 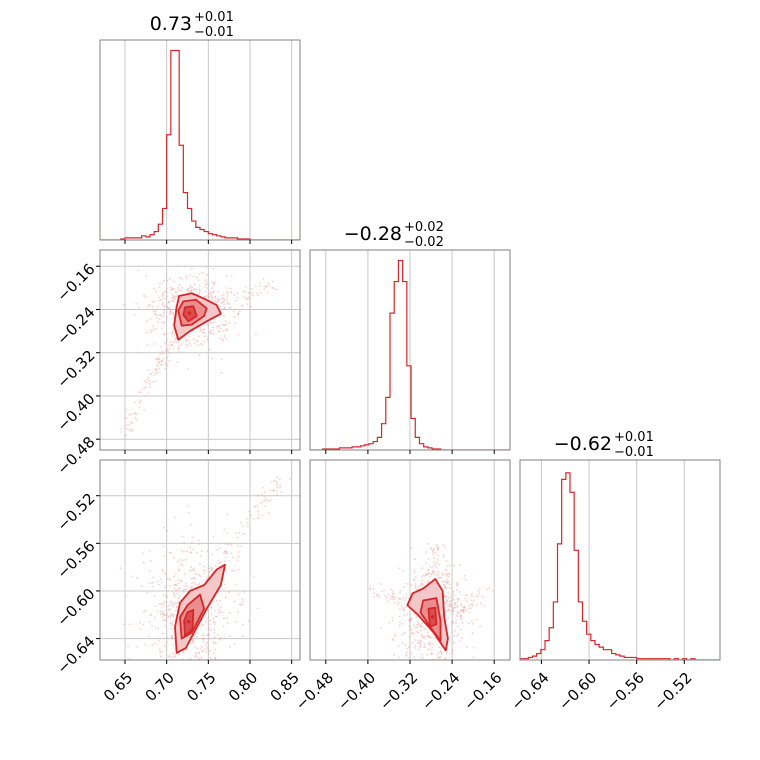 I want to click on x-tick-label: −0.16, so click(x=482, y=691).